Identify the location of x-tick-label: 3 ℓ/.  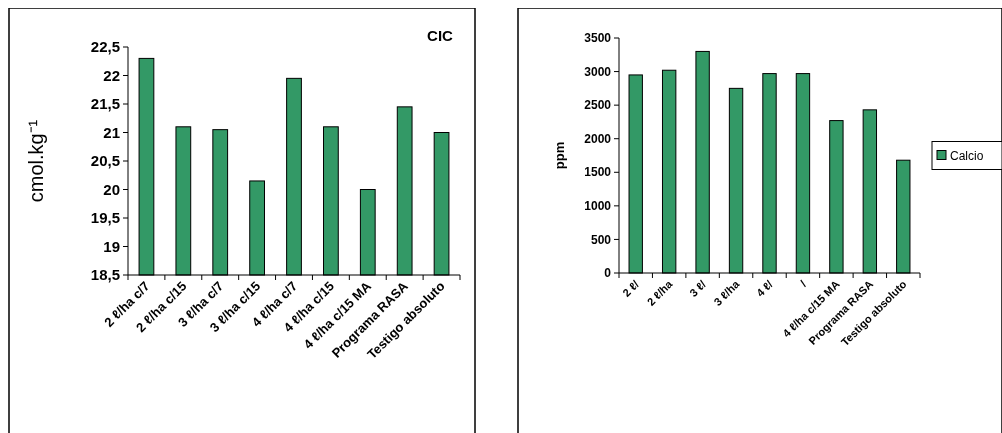
(698, 288).